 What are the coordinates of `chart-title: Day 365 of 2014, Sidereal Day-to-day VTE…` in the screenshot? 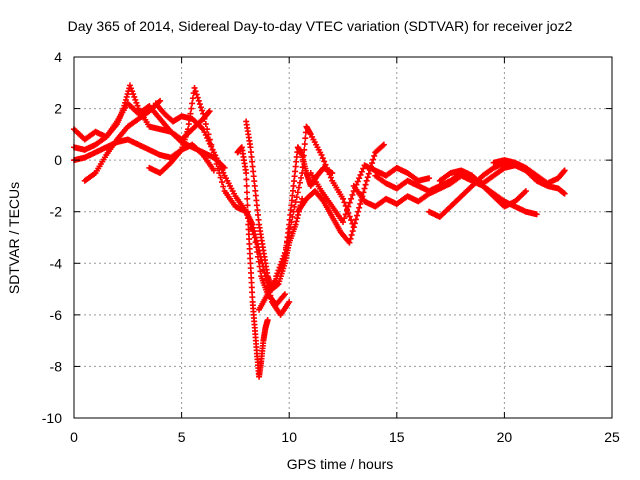 It's located at (320, 26).